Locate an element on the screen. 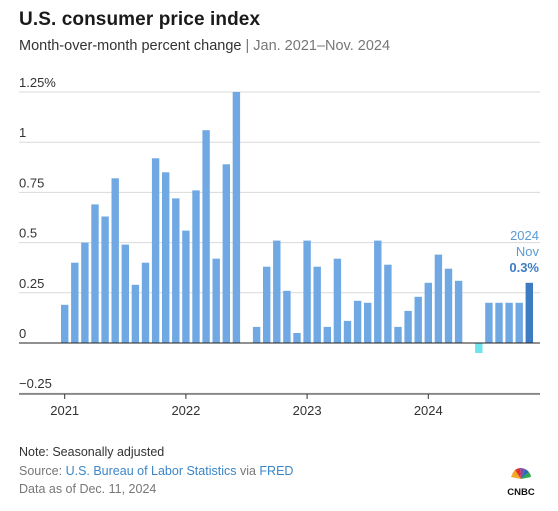  chart-title: U.S. consumer price index is located at coordinates (140, 19).